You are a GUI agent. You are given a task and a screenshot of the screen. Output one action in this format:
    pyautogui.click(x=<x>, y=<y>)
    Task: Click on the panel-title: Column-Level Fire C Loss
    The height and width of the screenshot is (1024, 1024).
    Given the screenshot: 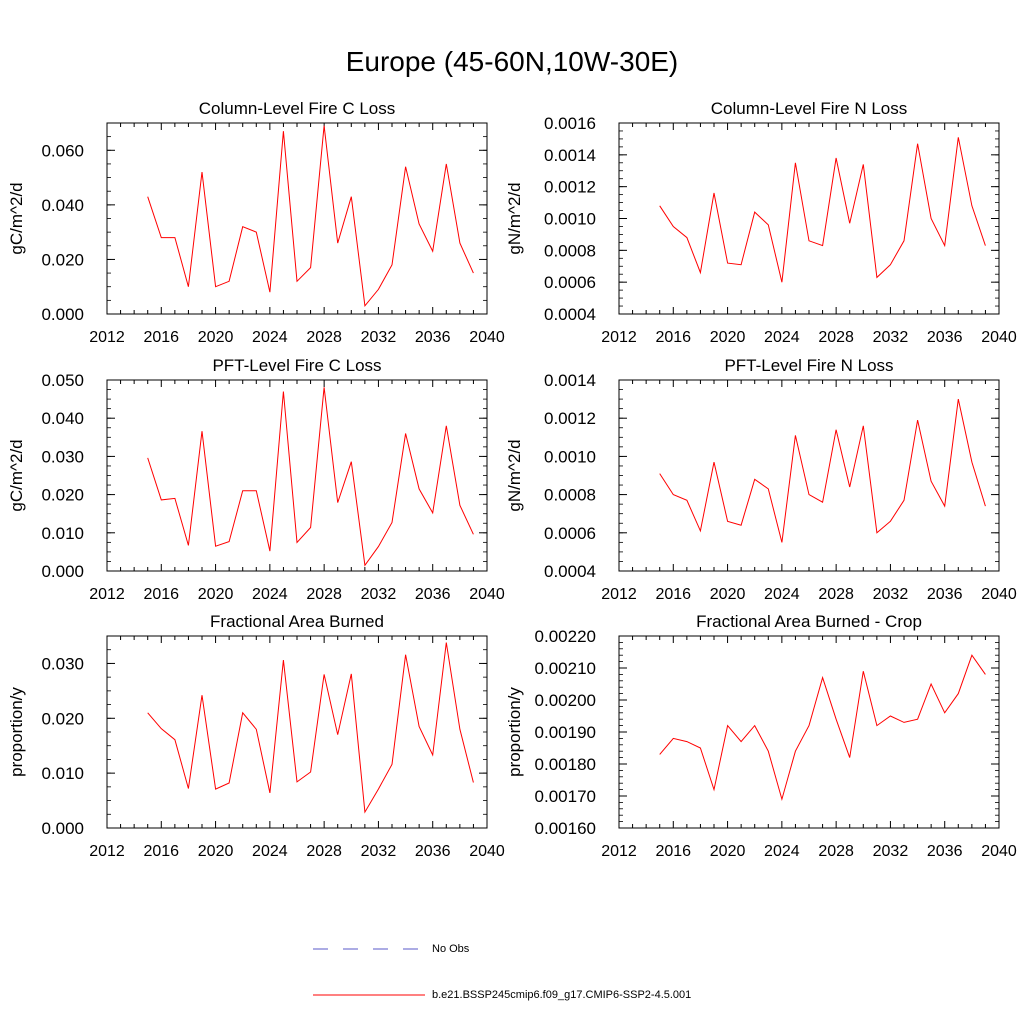 What is the action you would take?
    pyautogui.click(x=297, y=108)
    